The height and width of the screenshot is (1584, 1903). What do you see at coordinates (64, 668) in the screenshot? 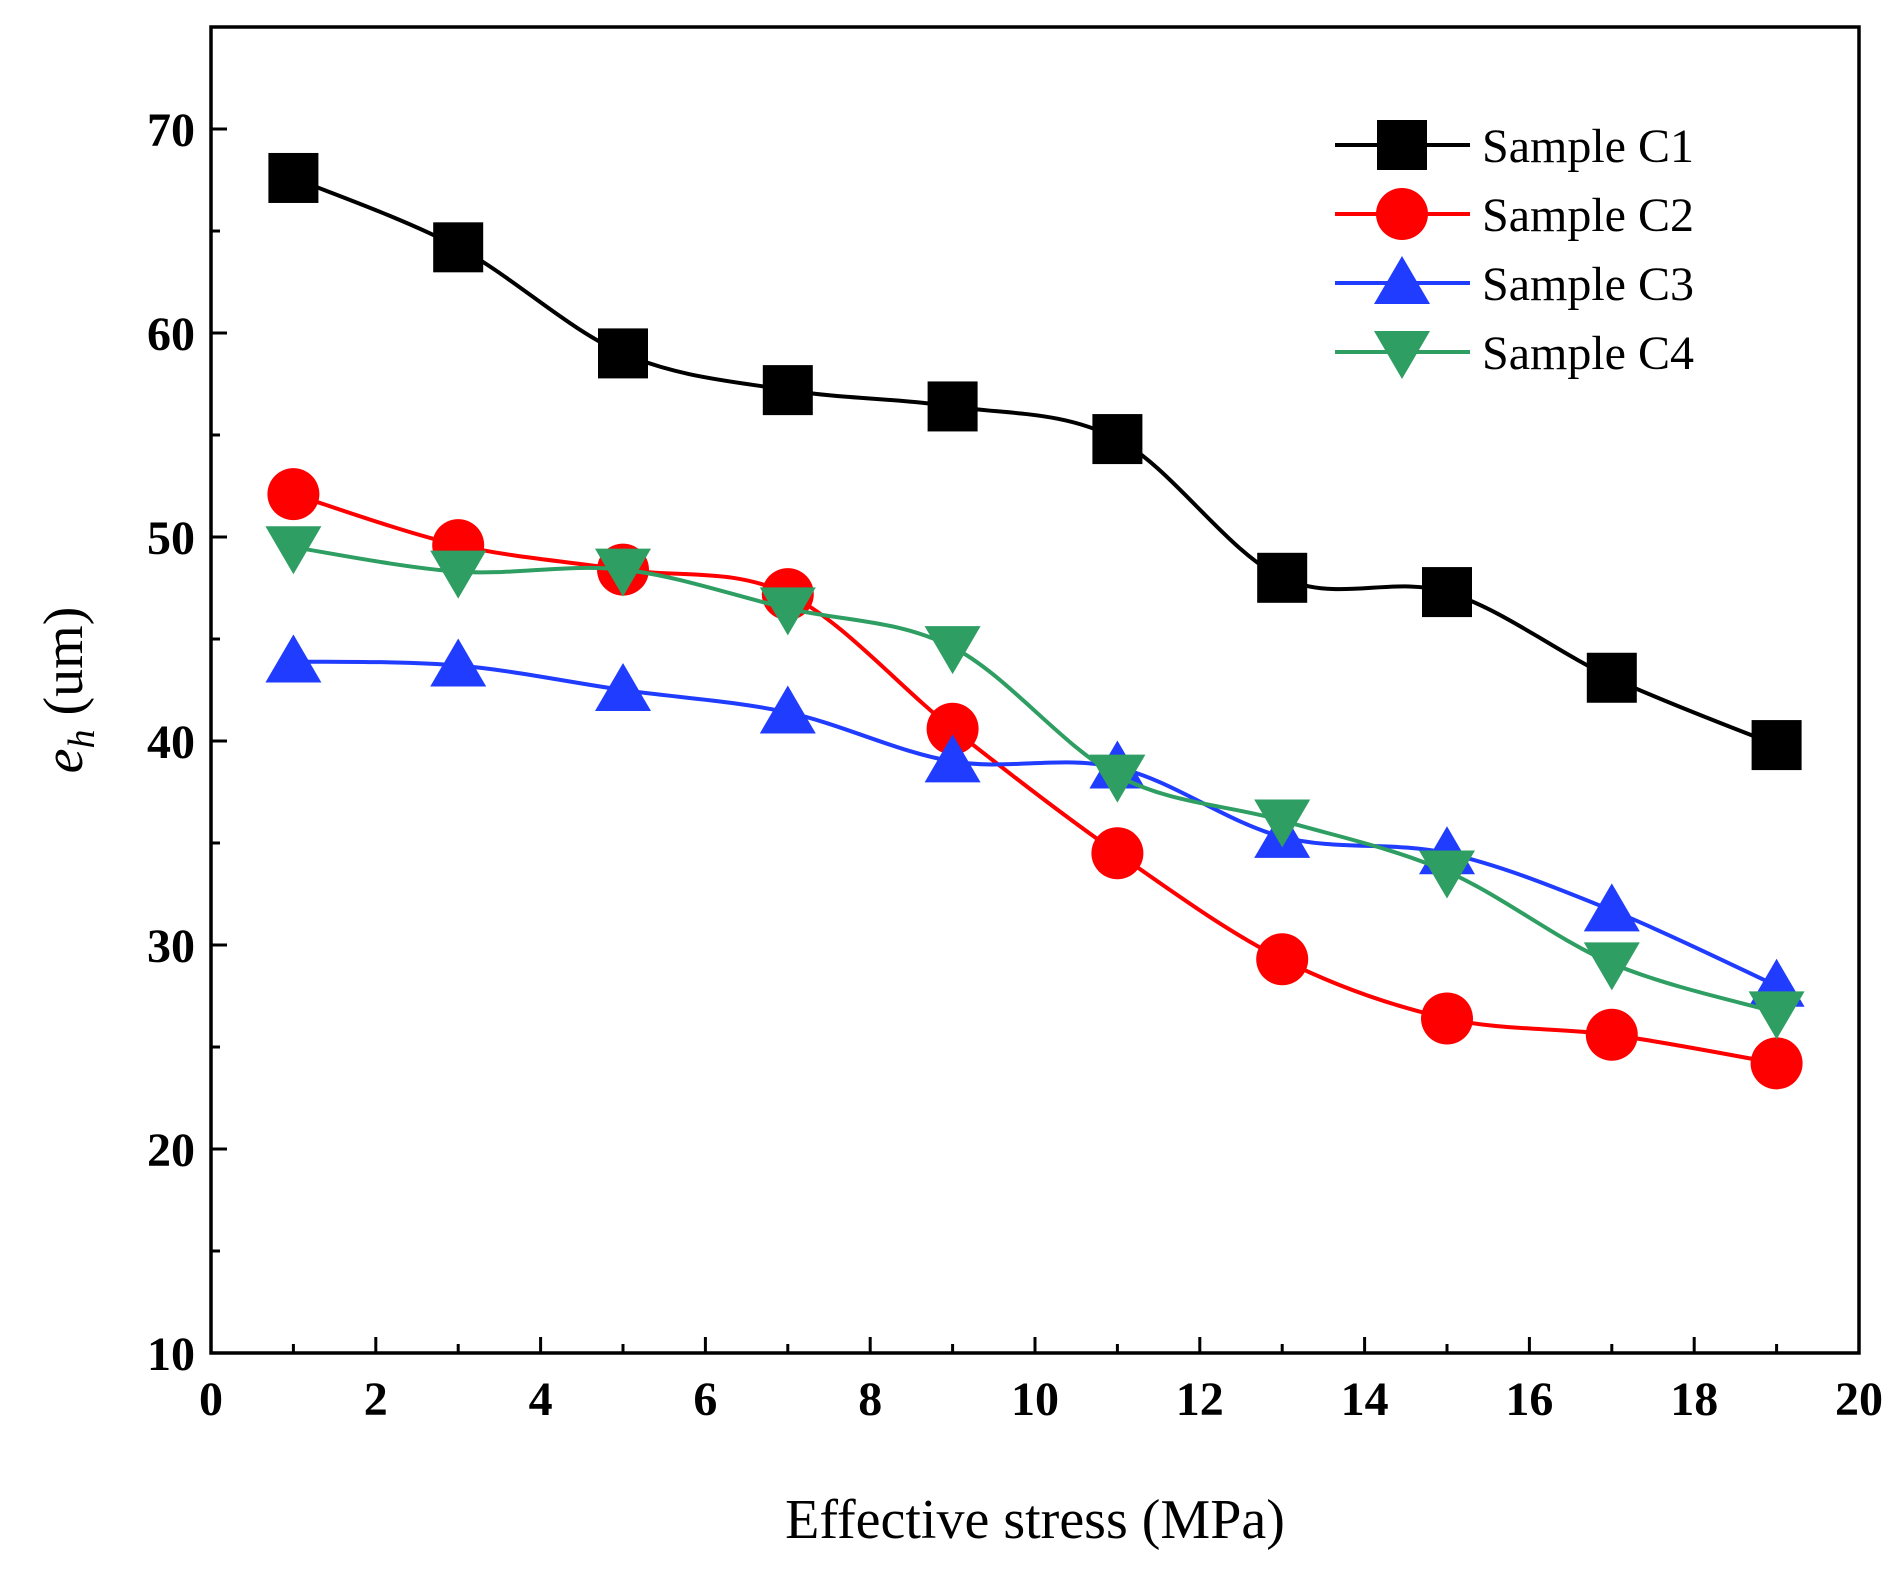
I see `y-axis-title-unit: (um)` at bounding box center [64, 668].